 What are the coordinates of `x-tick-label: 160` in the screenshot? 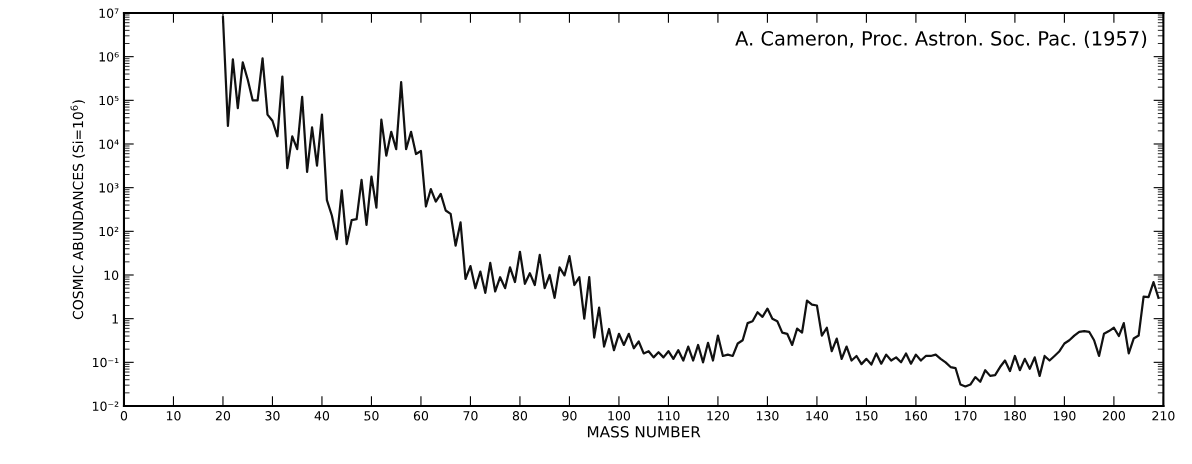 It's located at (916, 416).